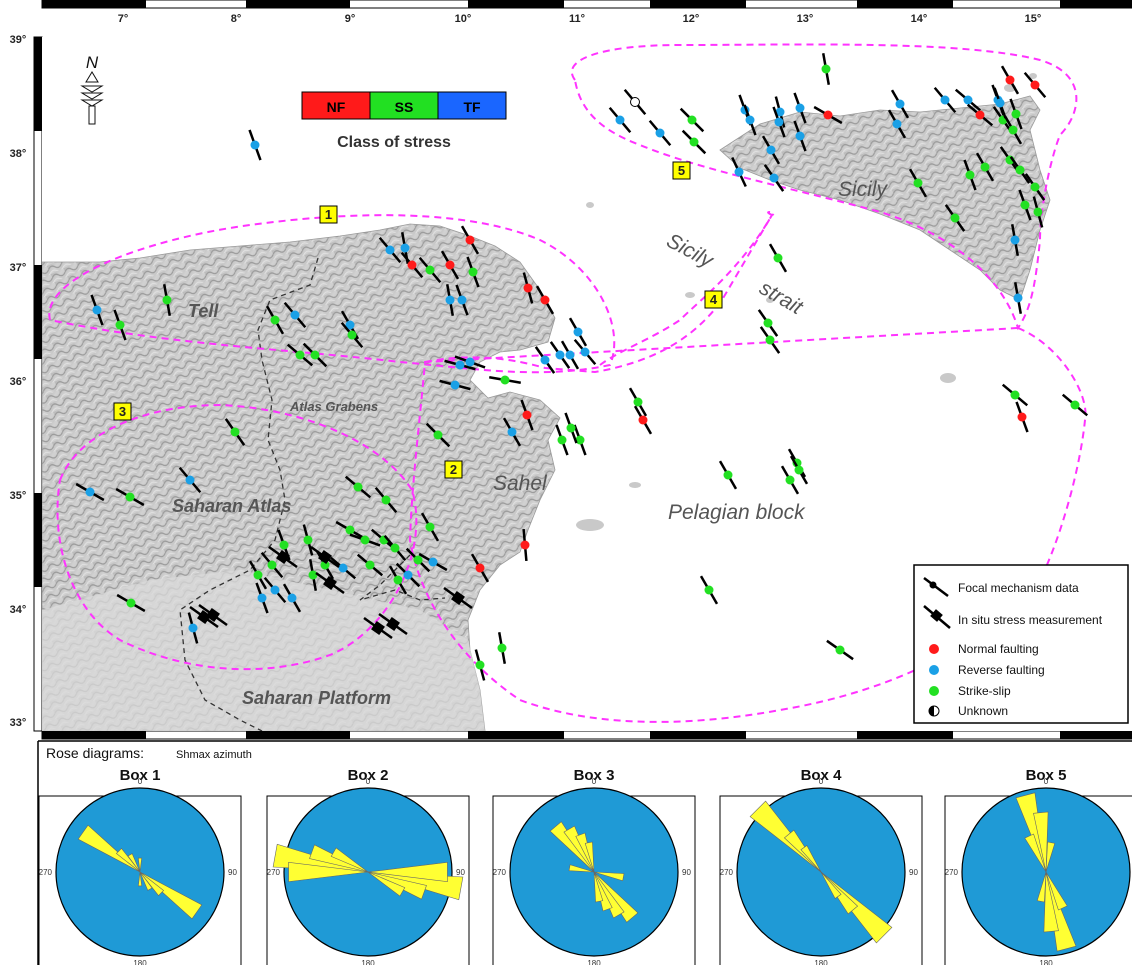 This screenshot has height=970, width=1132. I want to click on rose-title: Box 4, so click(822, 775).